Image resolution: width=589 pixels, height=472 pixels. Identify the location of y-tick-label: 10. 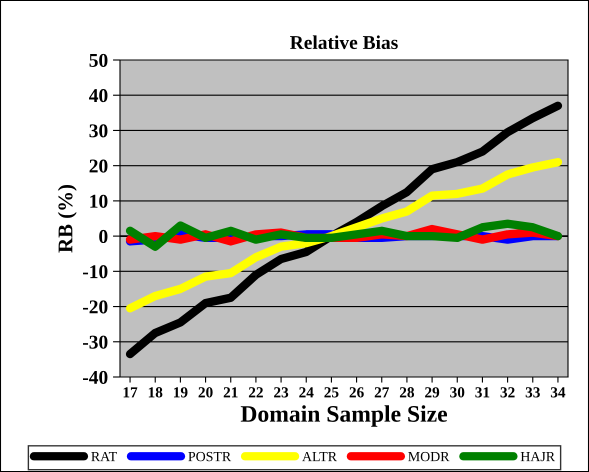
(99, 201).